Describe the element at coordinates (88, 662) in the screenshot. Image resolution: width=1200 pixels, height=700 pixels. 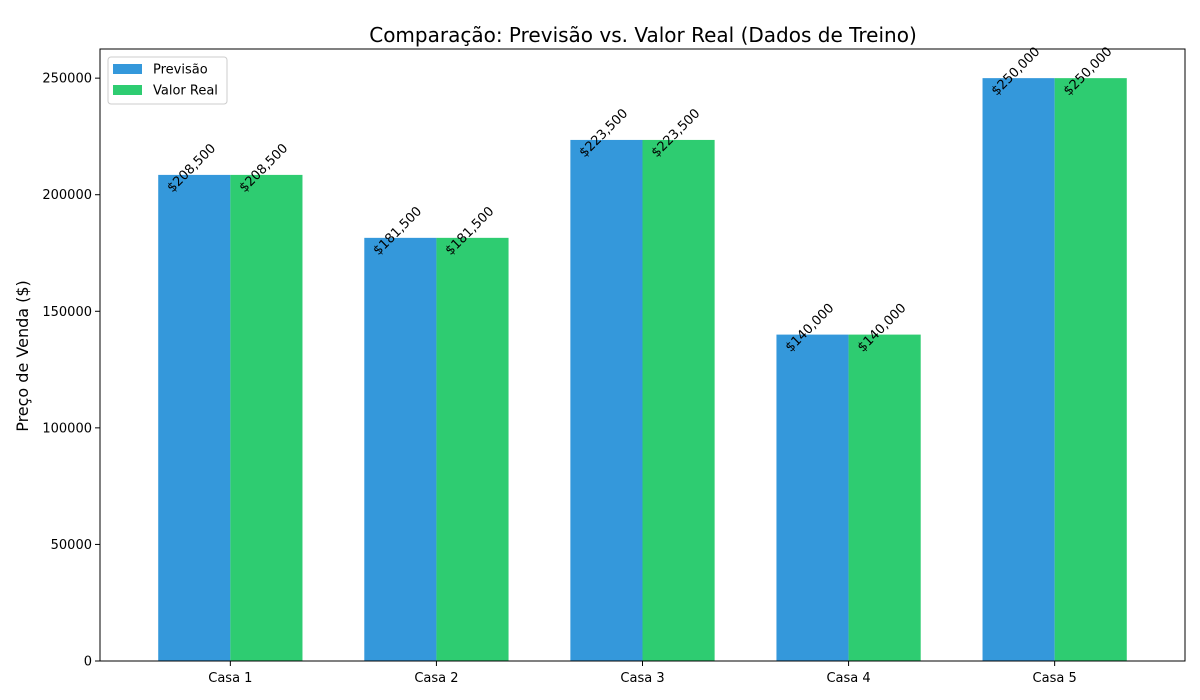
I see `y-tick-label: 0` at that location.